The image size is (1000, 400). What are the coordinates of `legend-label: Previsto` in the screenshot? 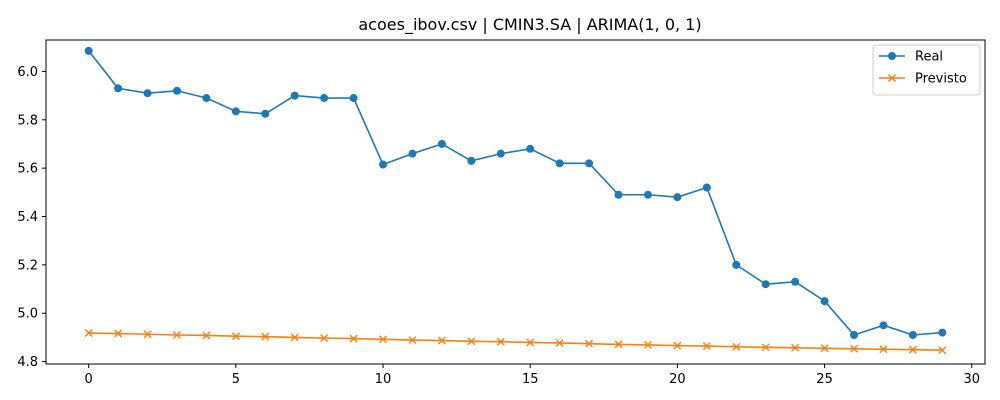 It's located at (941, 79).